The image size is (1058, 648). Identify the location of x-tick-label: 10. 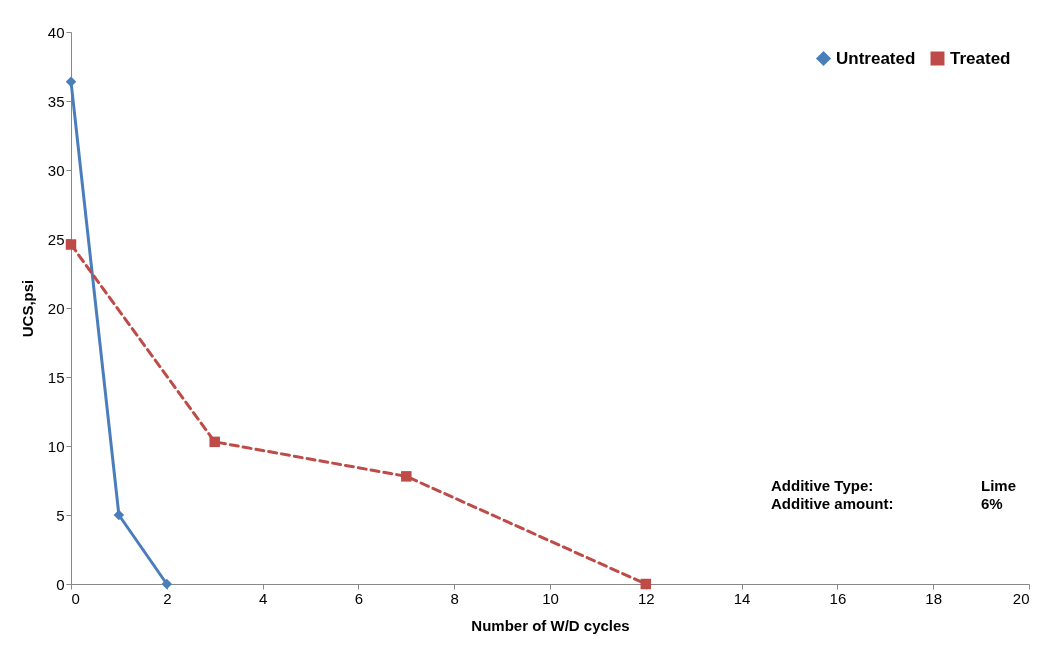
(550, 598).